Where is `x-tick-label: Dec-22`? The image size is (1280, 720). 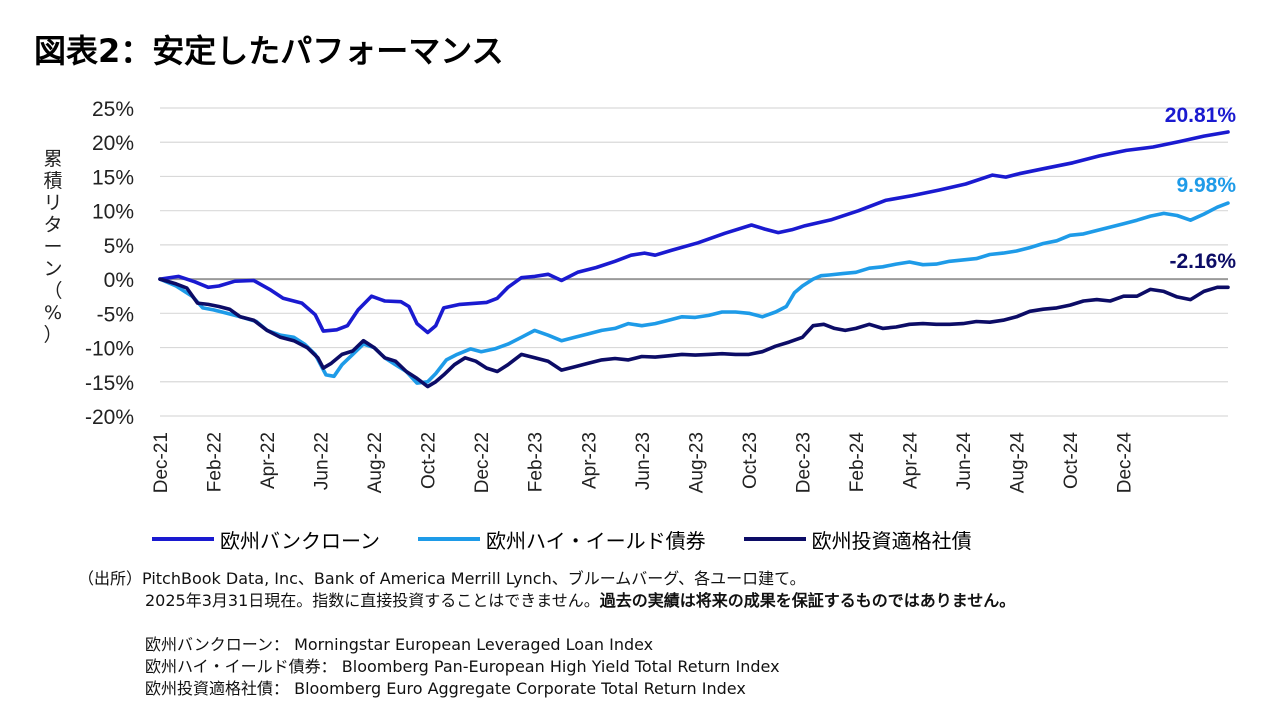
x-tick-label: Dec-22 is located at coordinates (482, 462).